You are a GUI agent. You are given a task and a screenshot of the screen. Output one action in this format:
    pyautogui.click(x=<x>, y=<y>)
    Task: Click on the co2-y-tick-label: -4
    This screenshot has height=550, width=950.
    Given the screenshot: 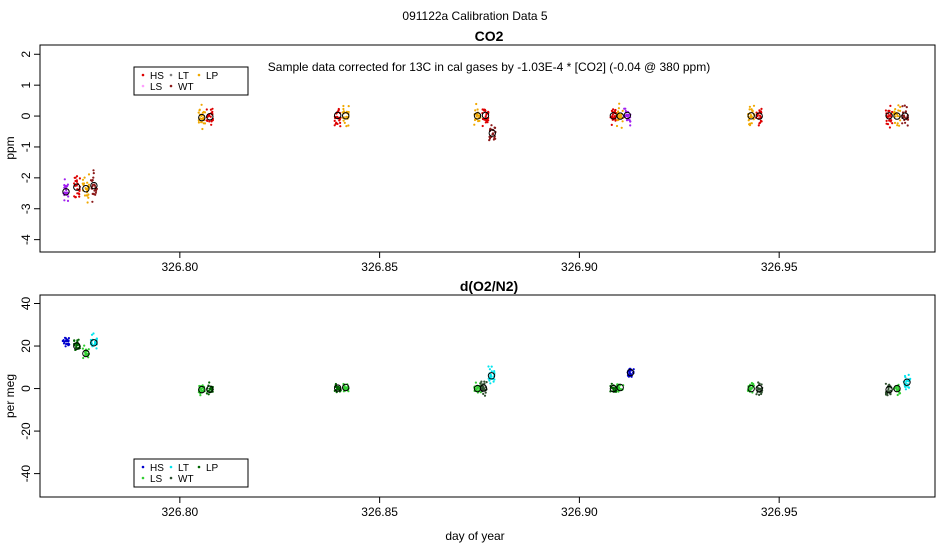 What is the action you would take?
    pyautogui.click(x=26, y=239)
    